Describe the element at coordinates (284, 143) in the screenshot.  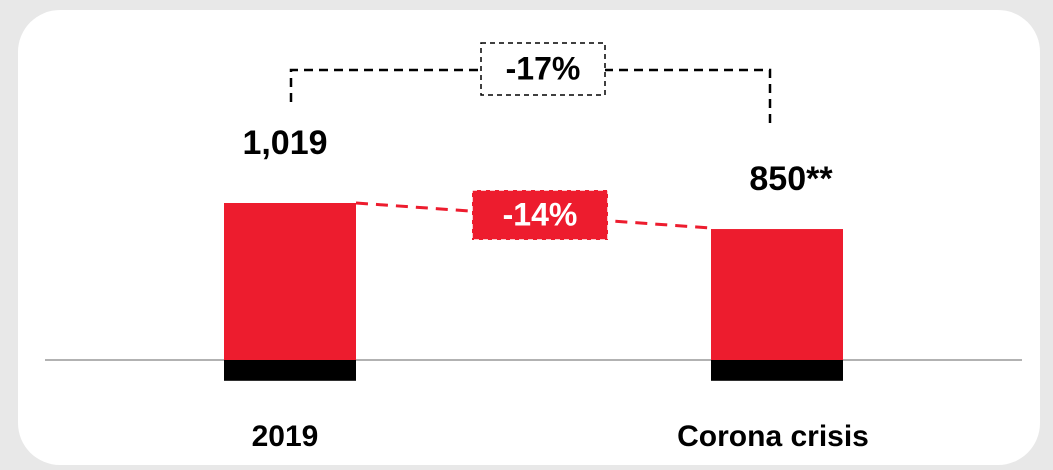
I see `value-label: 1,019` at that location.